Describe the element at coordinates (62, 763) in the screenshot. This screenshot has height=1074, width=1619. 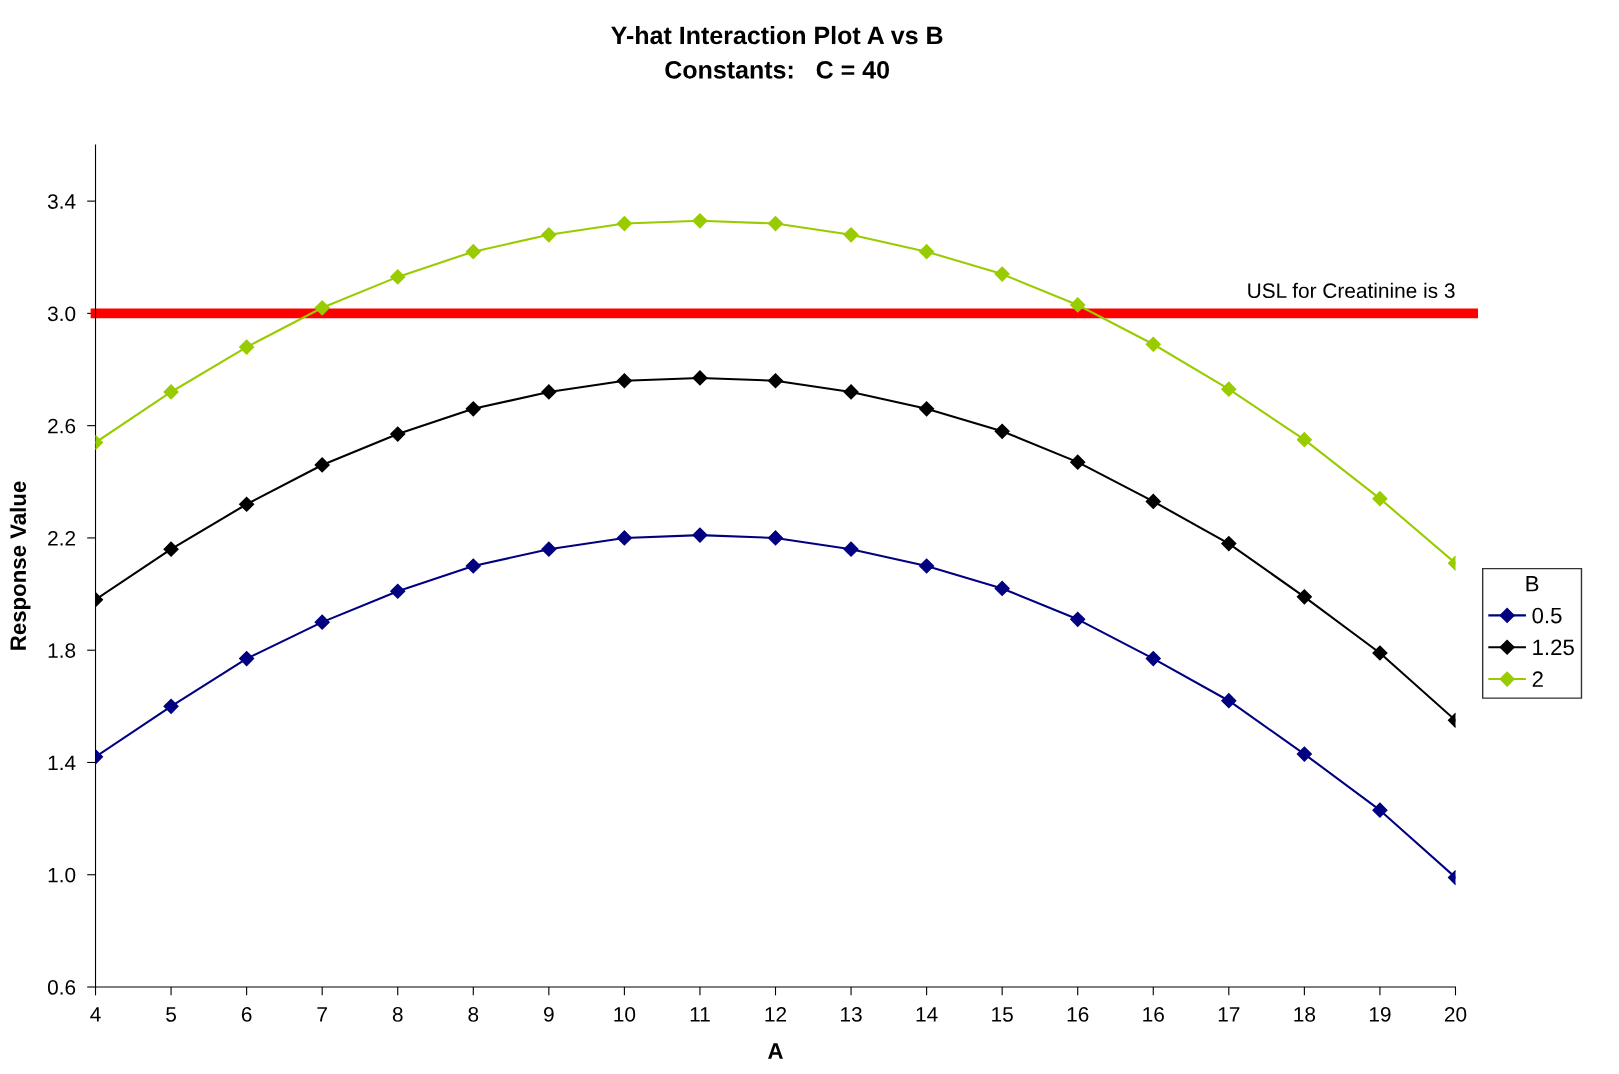
I see `y-tick-label: 1.4` at that location.